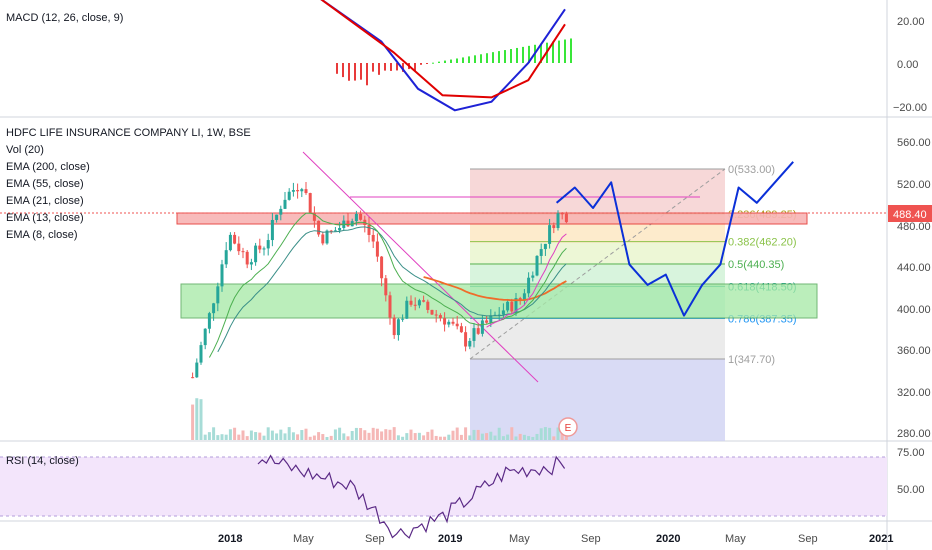 The image size is (932, 550). I want to click on legend-ema200: EMA (200, close), so click(48, 167).